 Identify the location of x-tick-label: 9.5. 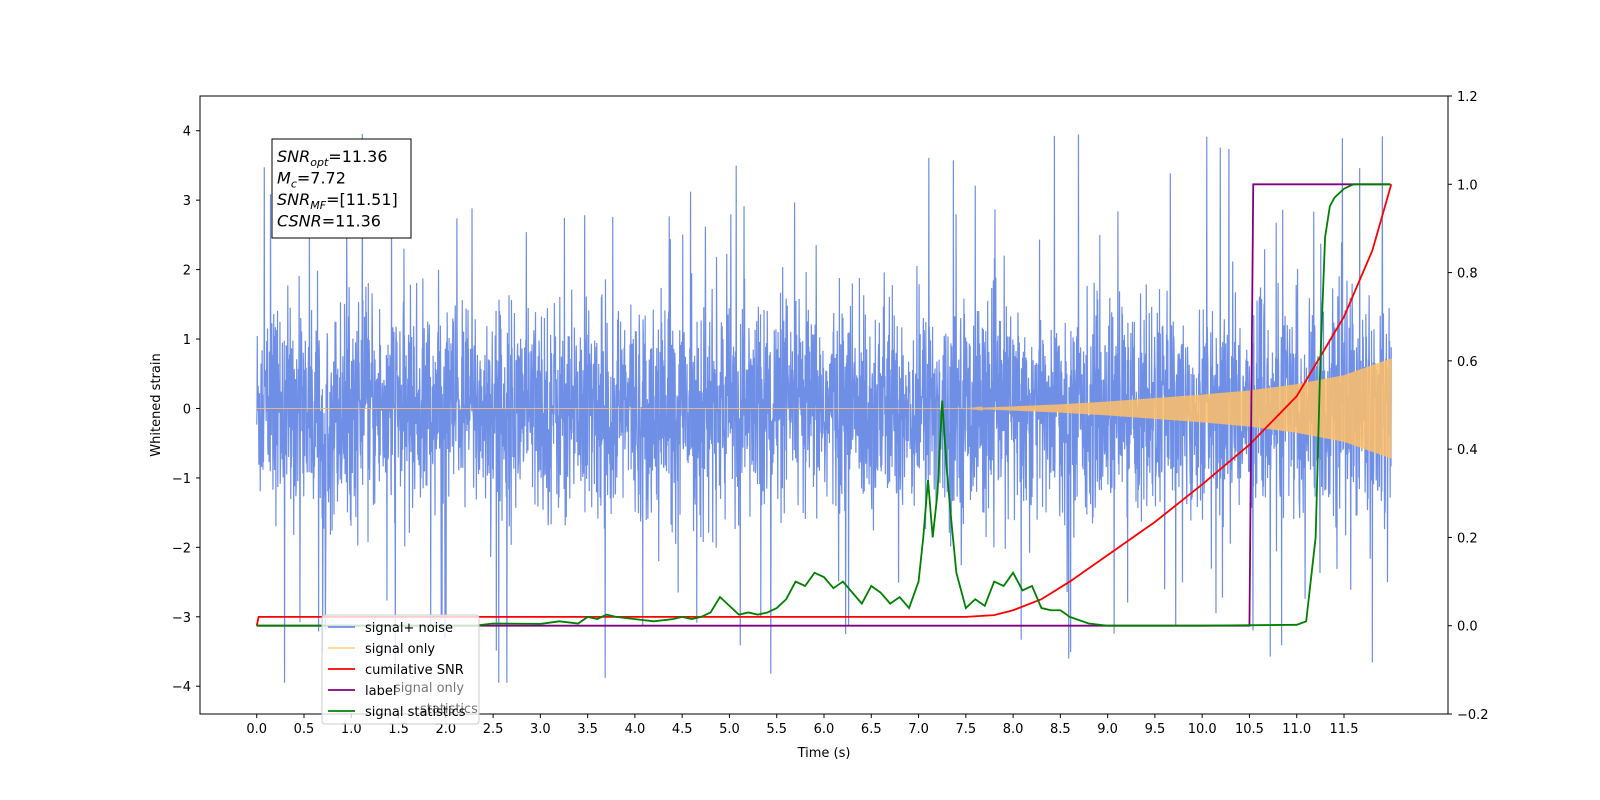
(1155, 729).